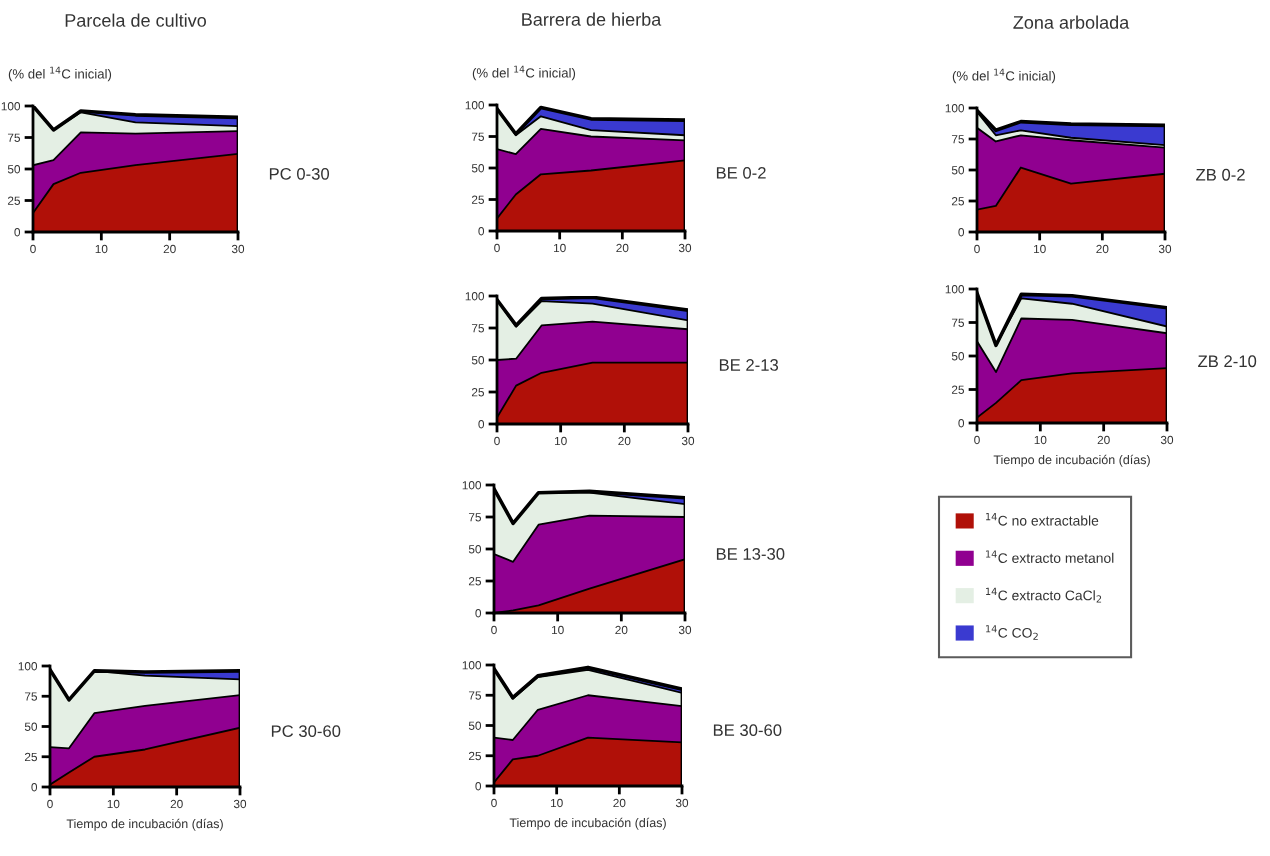 The height and width of the screenshot is (856, 1270). Describe the element at coordinates (749, 365) in the screenshot. I see `text: BE 2-13` at that location.